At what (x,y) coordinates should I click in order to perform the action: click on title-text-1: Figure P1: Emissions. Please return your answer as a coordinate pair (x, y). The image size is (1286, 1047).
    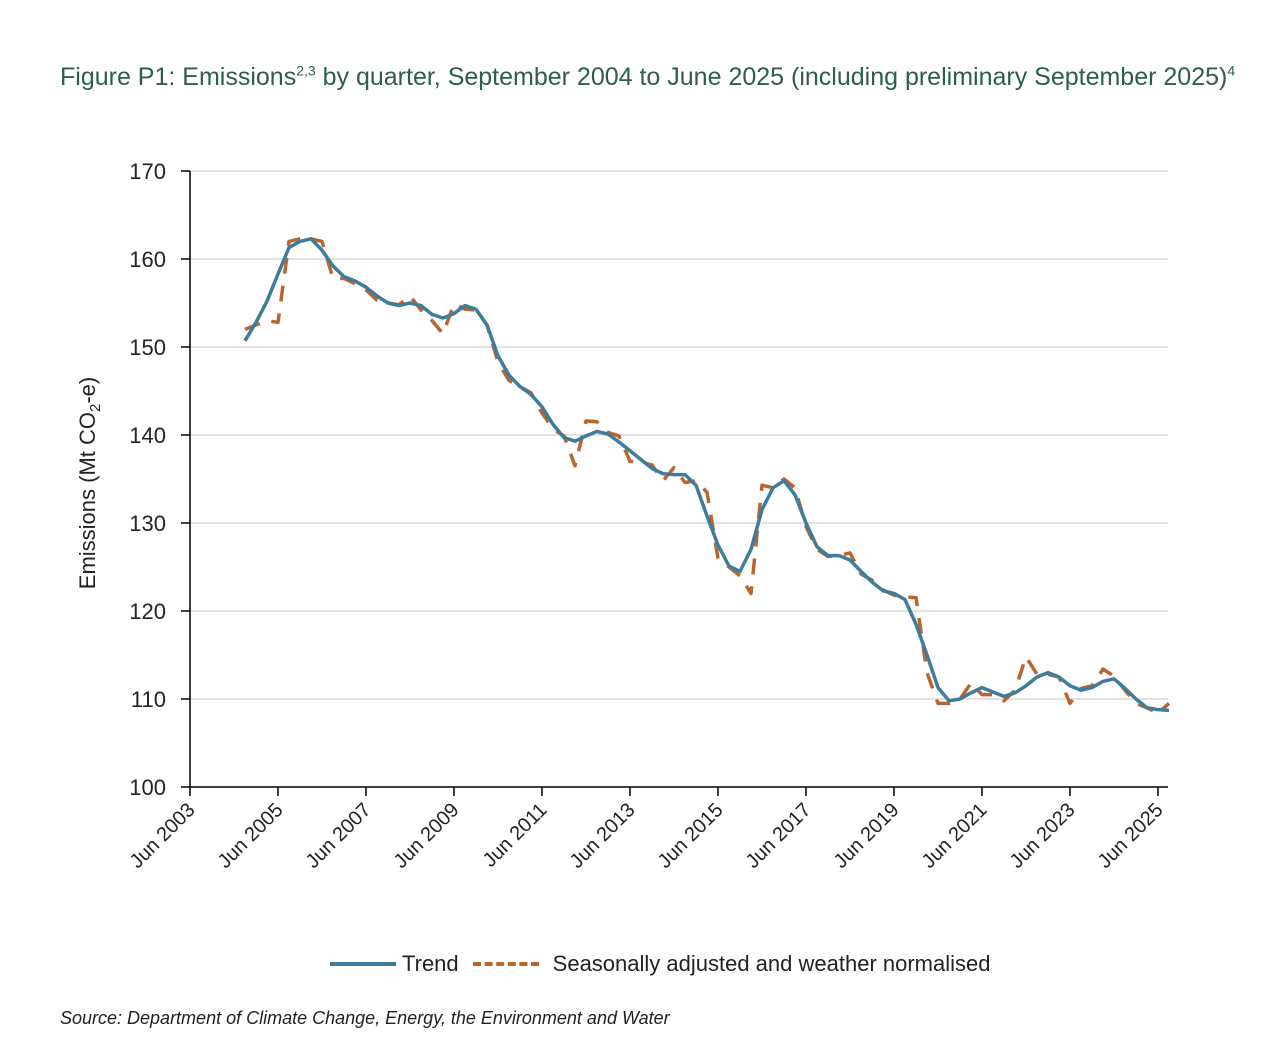
    Looking at the image, I should click on (178, 77).